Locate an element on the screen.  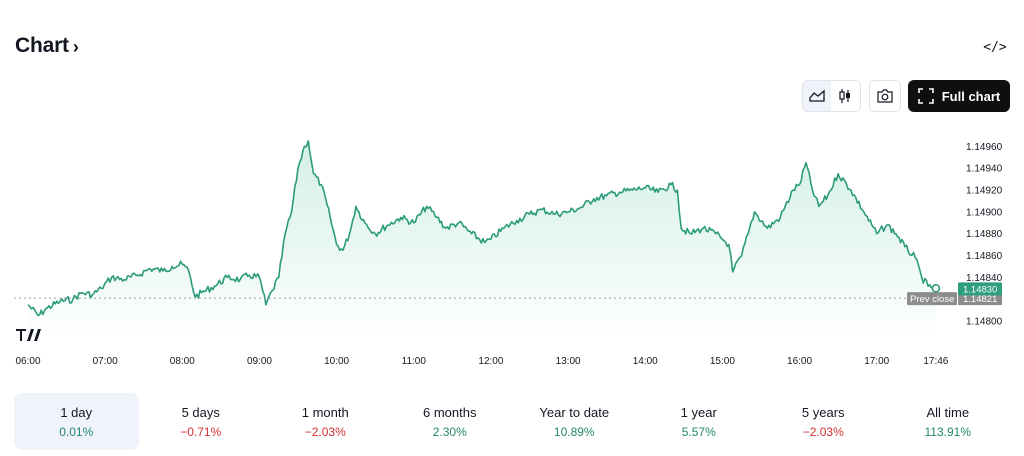
prev-close-value: 1.14821 is located at coordinates (980, 299).